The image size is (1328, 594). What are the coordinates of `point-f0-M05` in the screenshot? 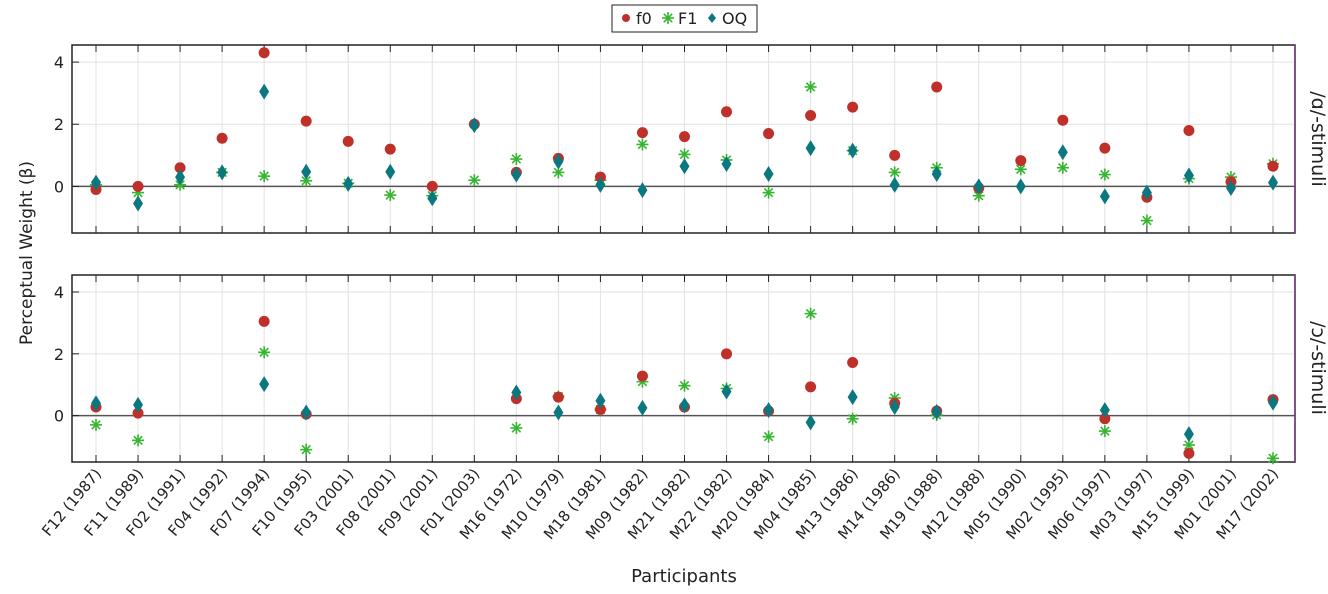 It's located at (1021, 161).